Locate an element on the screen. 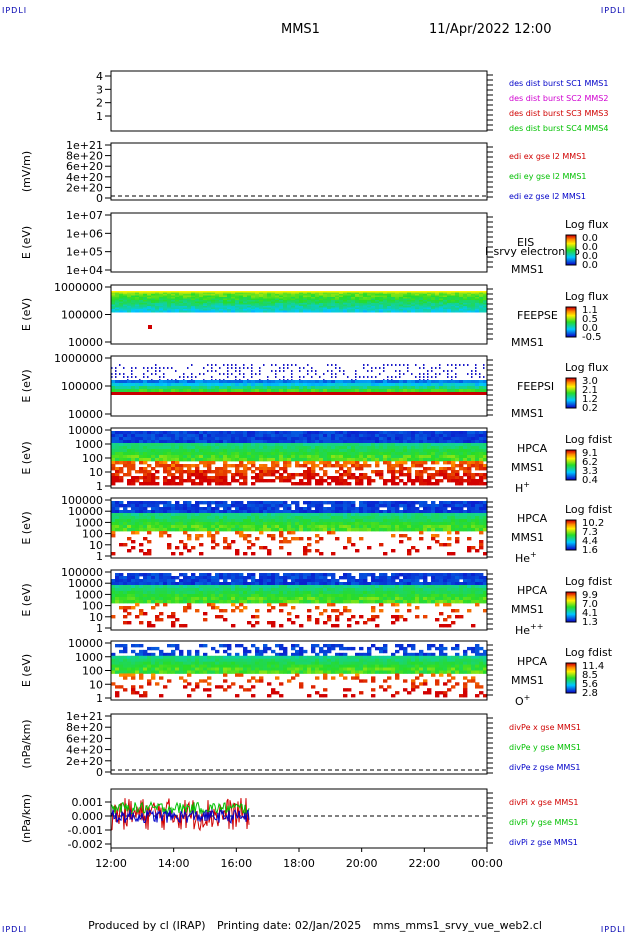  species-label: H+ is located at coordinates (522, 487).